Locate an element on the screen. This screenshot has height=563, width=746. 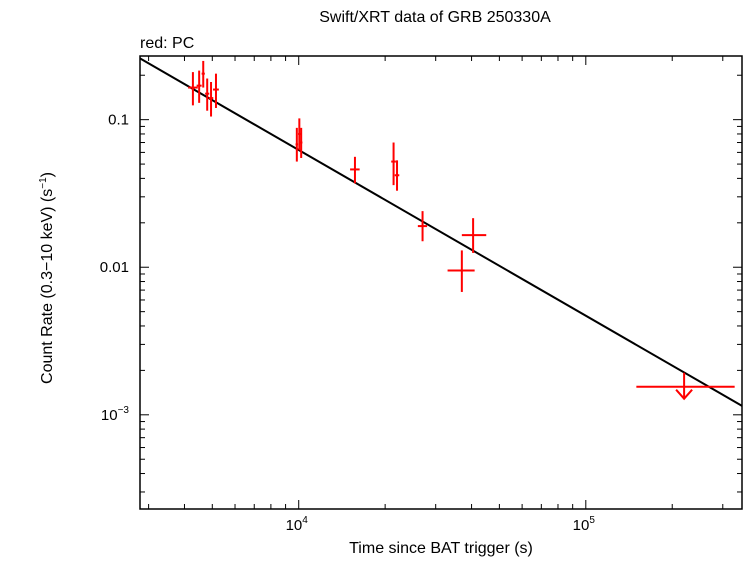
x-tick-label: 10⁴ is located at coordinates (297, 524).